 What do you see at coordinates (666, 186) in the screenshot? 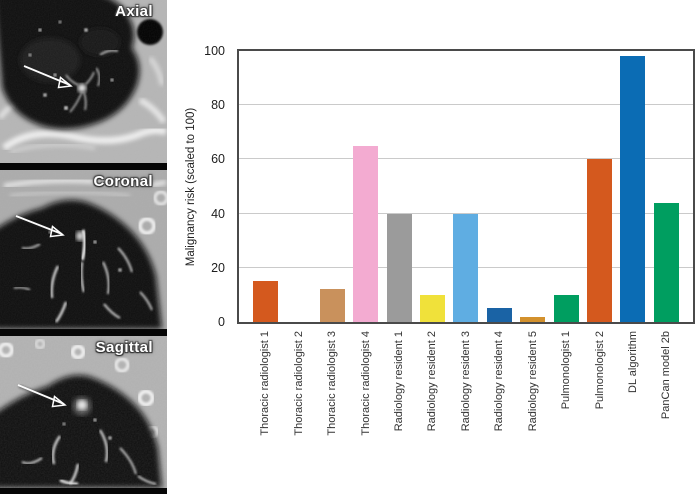
I see `bar-slot-pancan-model-2b` at bounding box center [666, 186].